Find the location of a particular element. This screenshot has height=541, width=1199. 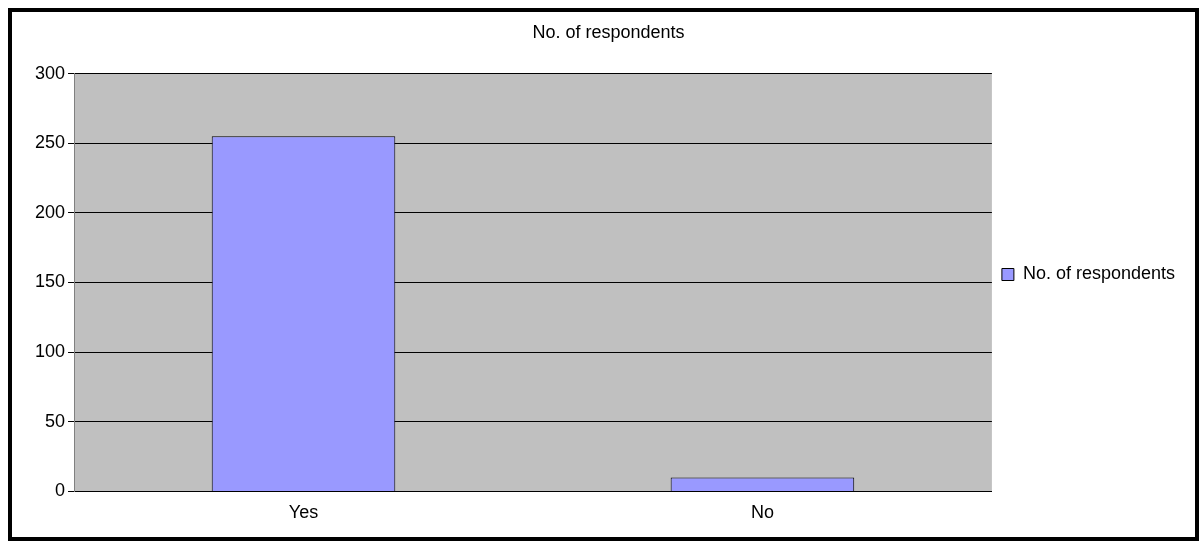

y-tick-label: 150 is located at coordinates (50, 281).